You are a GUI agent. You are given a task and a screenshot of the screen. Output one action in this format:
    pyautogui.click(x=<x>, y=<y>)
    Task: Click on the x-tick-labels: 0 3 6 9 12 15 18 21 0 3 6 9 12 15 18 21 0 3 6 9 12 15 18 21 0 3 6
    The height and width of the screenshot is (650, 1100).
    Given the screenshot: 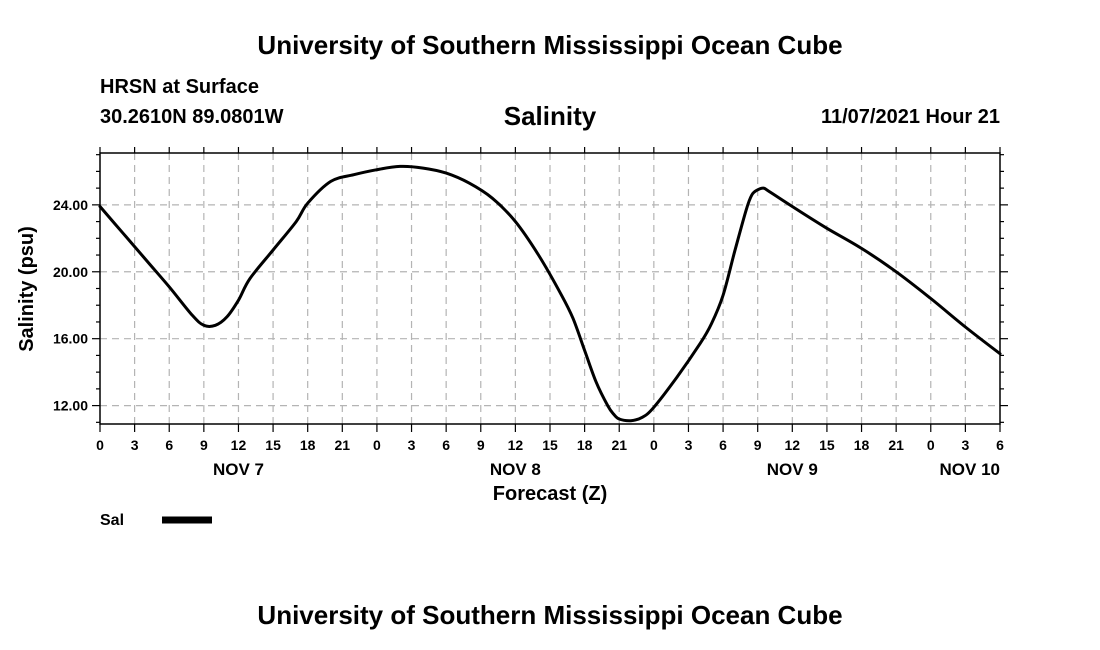 What is the action you would take?
    pyautogui.click(x=550, y=445)
    